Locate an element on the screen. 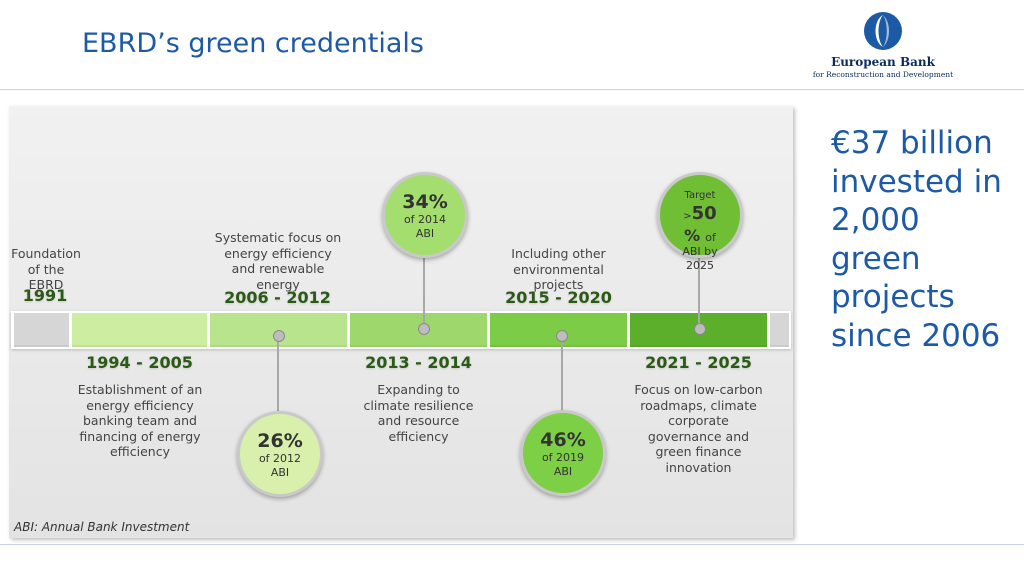 The image size is (1024, 575). timeline-segment-end is located at coordinates (779, 330).